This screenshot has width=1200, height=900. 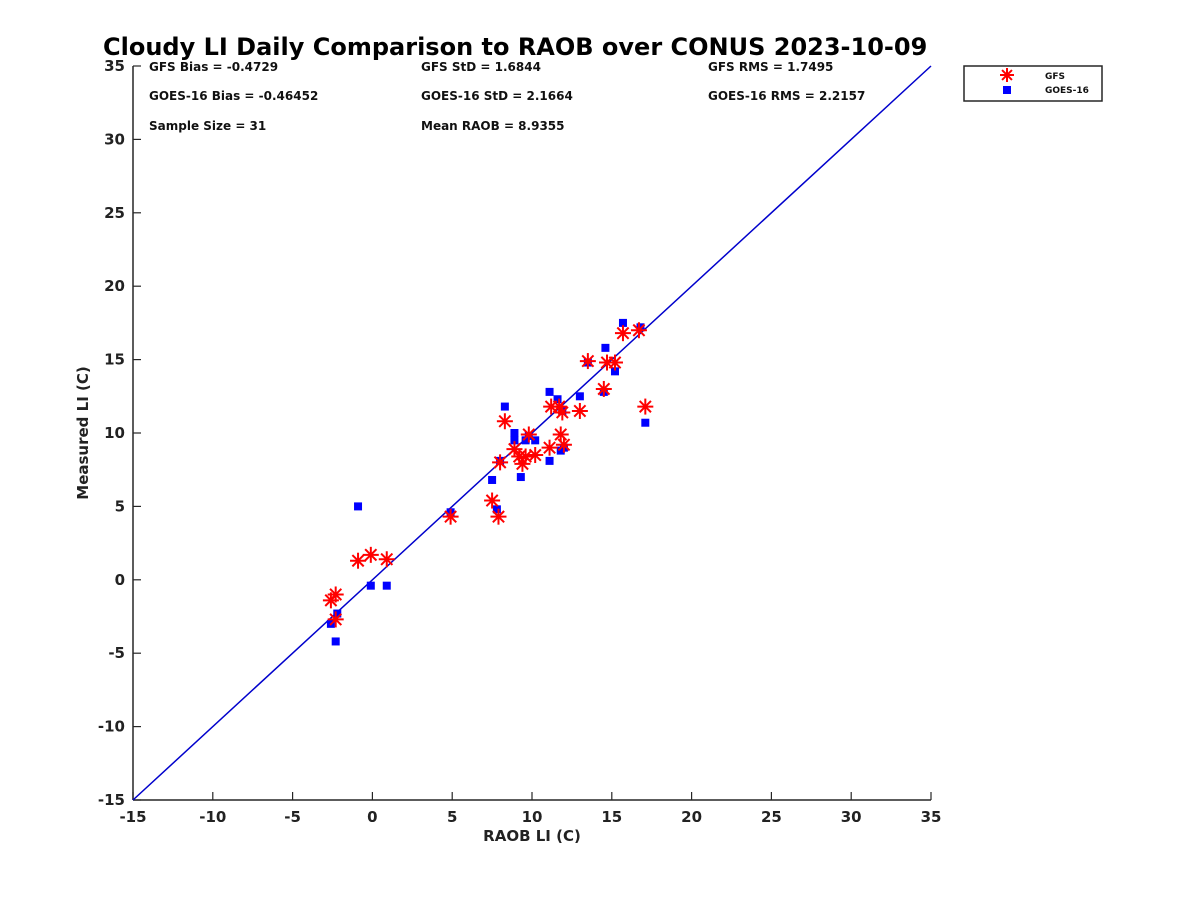 I want to click on x-tick-label: 5, so click(x=452, y=817).